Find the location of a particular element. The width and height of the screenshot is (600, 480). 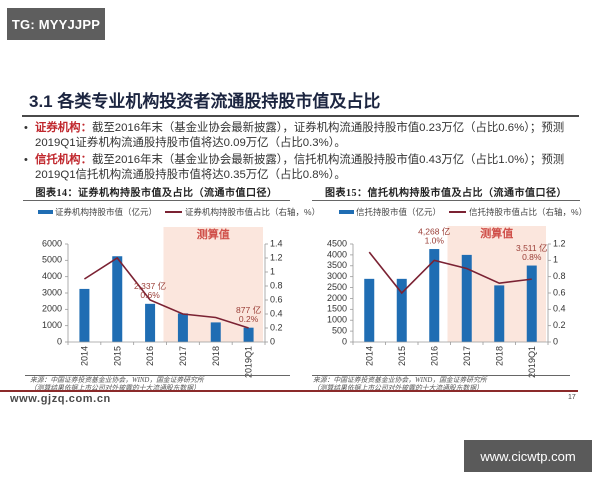

right-tick-label: 1 is located at coordinates (272, 271).